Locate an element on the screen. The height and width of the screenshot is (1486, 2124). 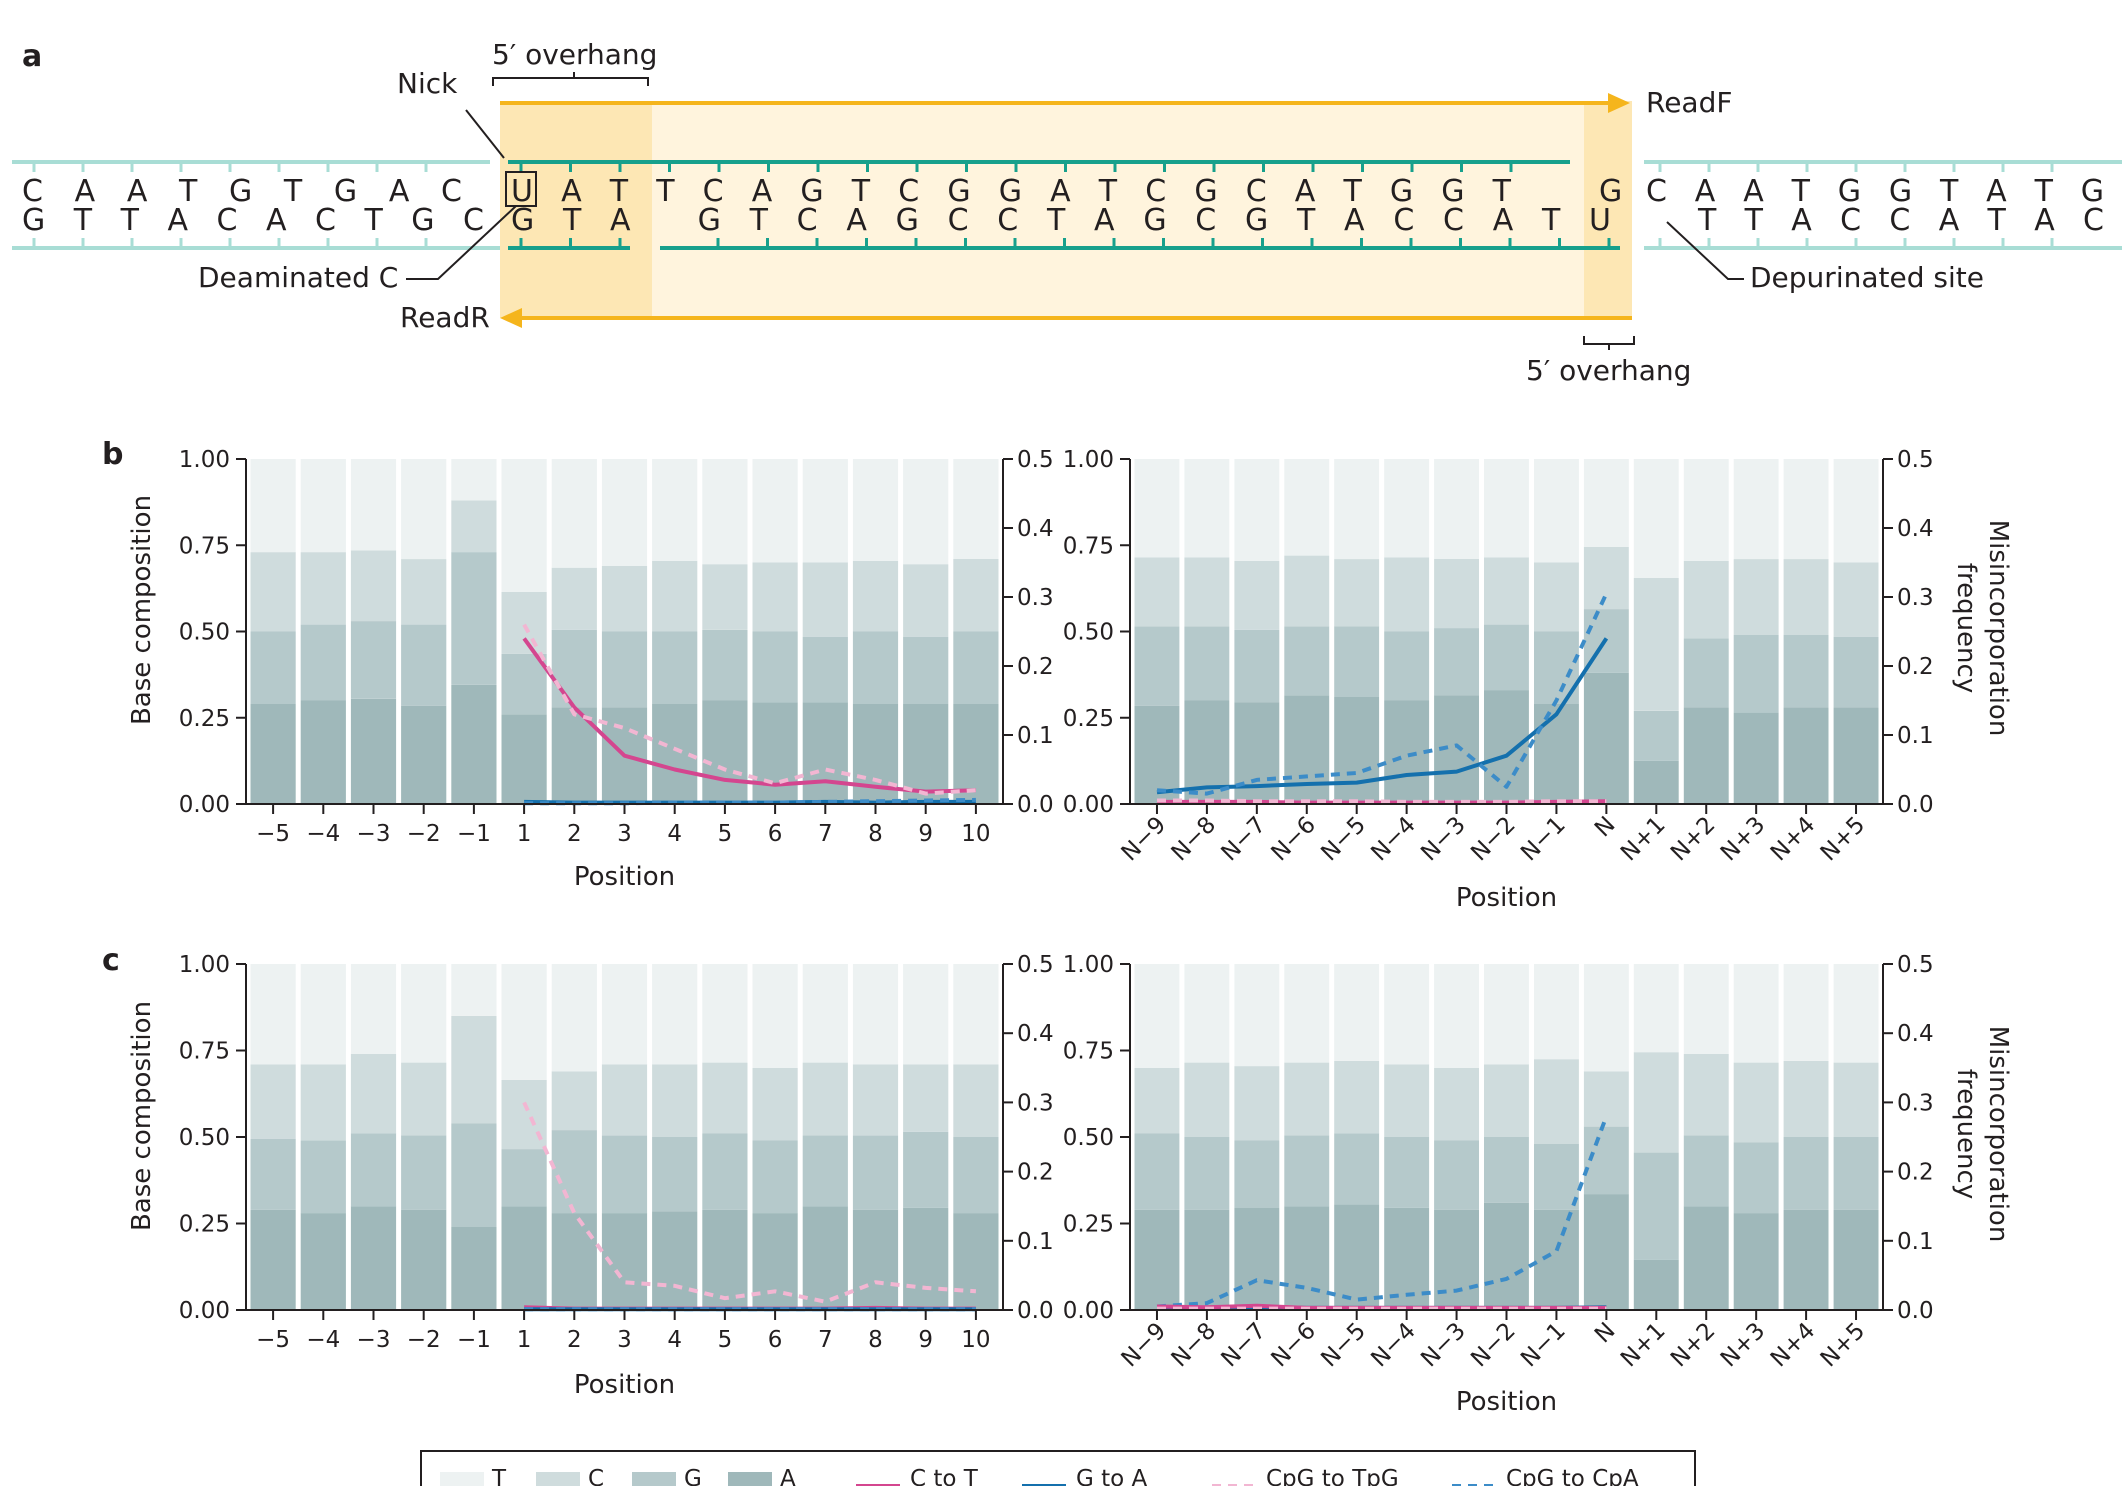
overhang-bottom-label: 5′ overhang is located at coordinates (1608, 370).